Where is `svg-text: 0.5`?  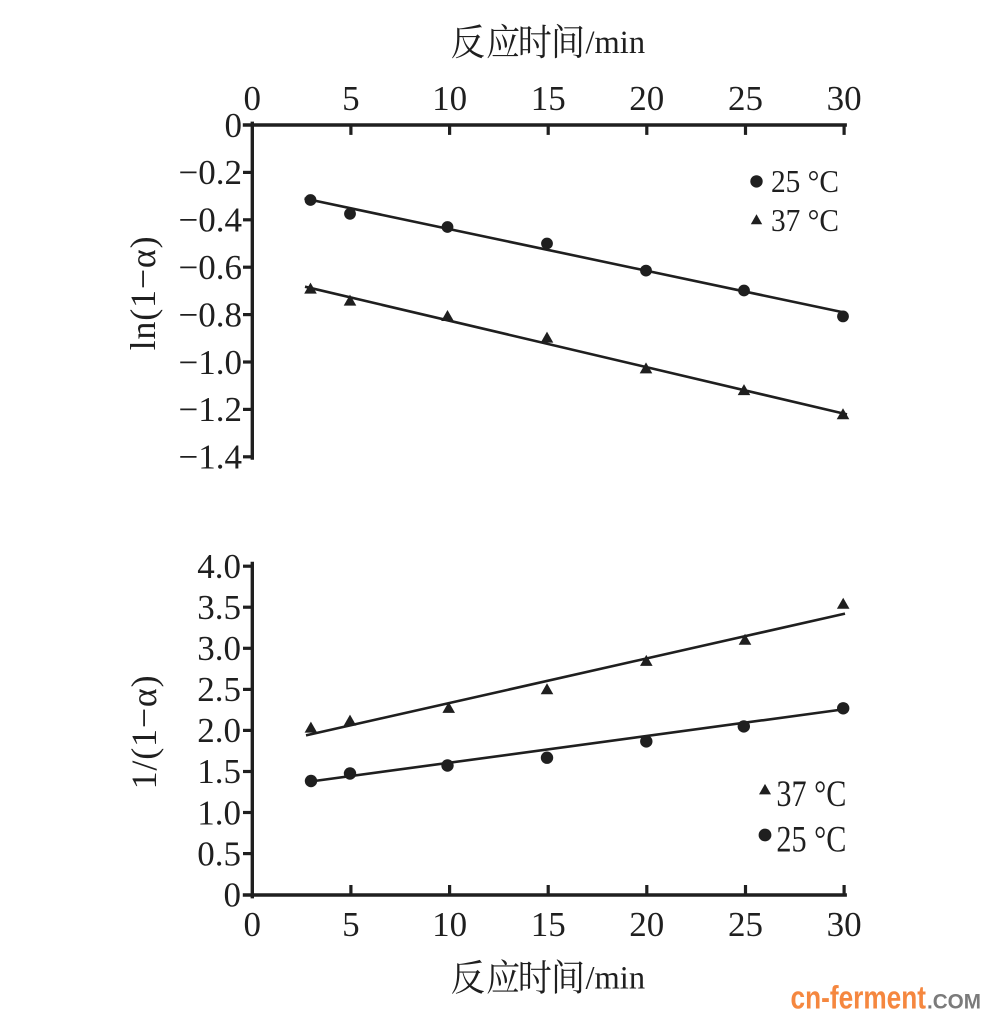 svg-text: 0.5 is located at coordinates (219, 853).